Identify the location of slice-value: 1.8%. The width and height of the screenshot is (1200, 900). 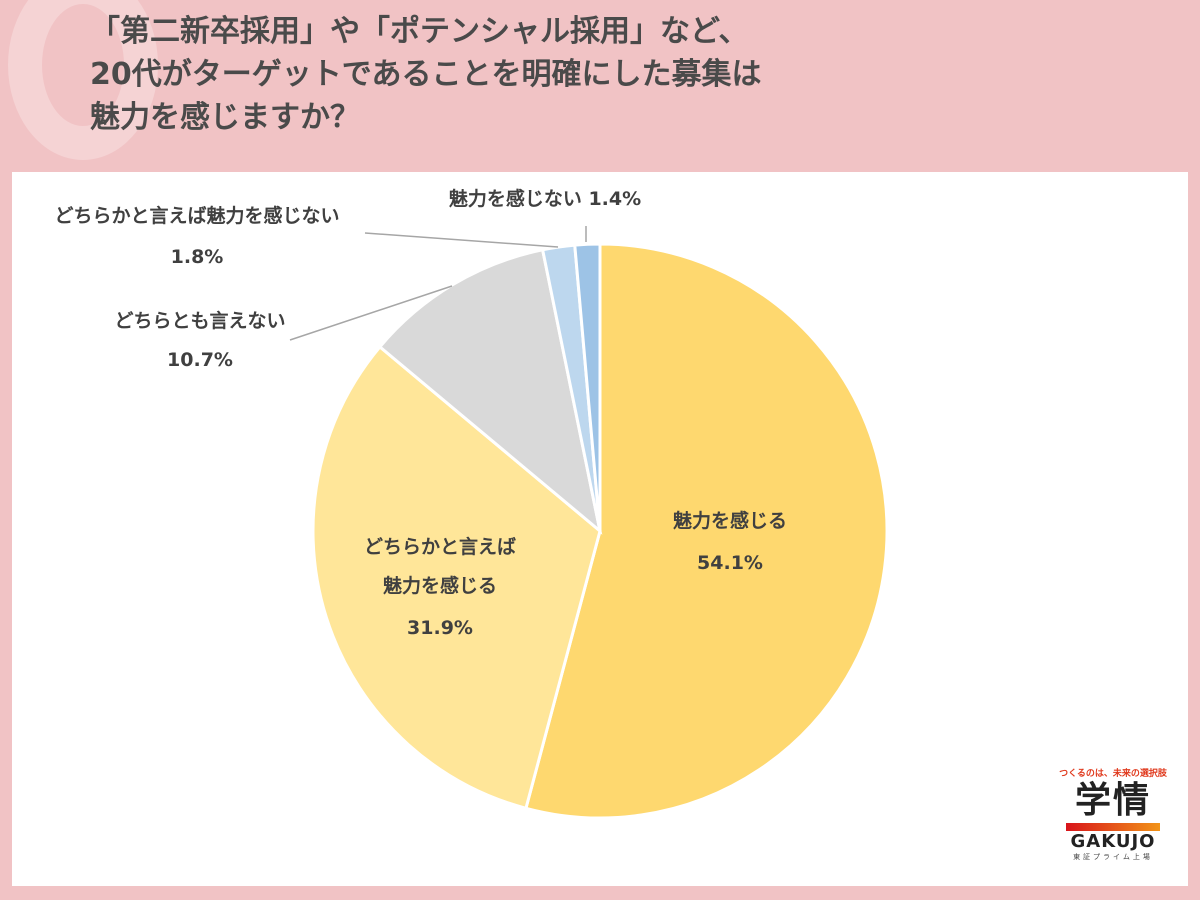
(197, 257).